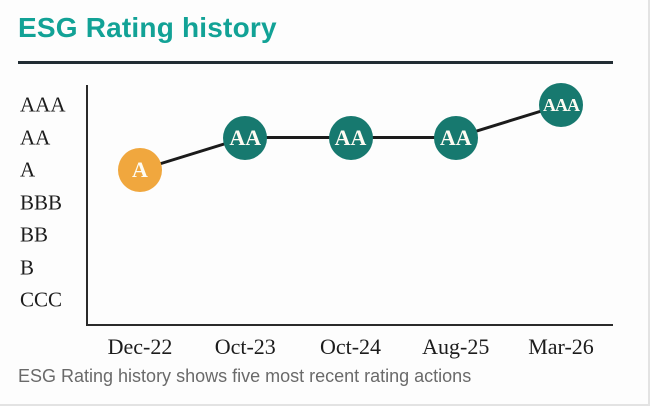 The height and width of the screenshot is (406, 650). I want to click on y-axis-label-a: A, so click(28, 169).